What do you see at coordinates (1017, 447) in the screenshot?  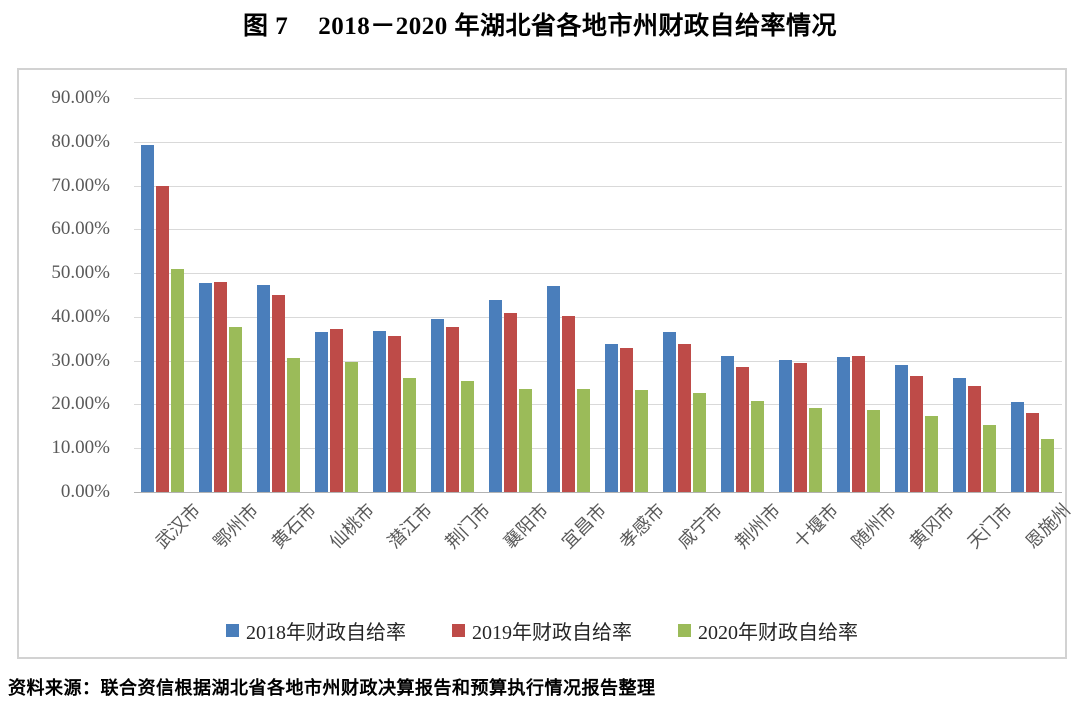 I see `bar-2018年财政自给率-恩施州` at bounding box center [1017, 447].